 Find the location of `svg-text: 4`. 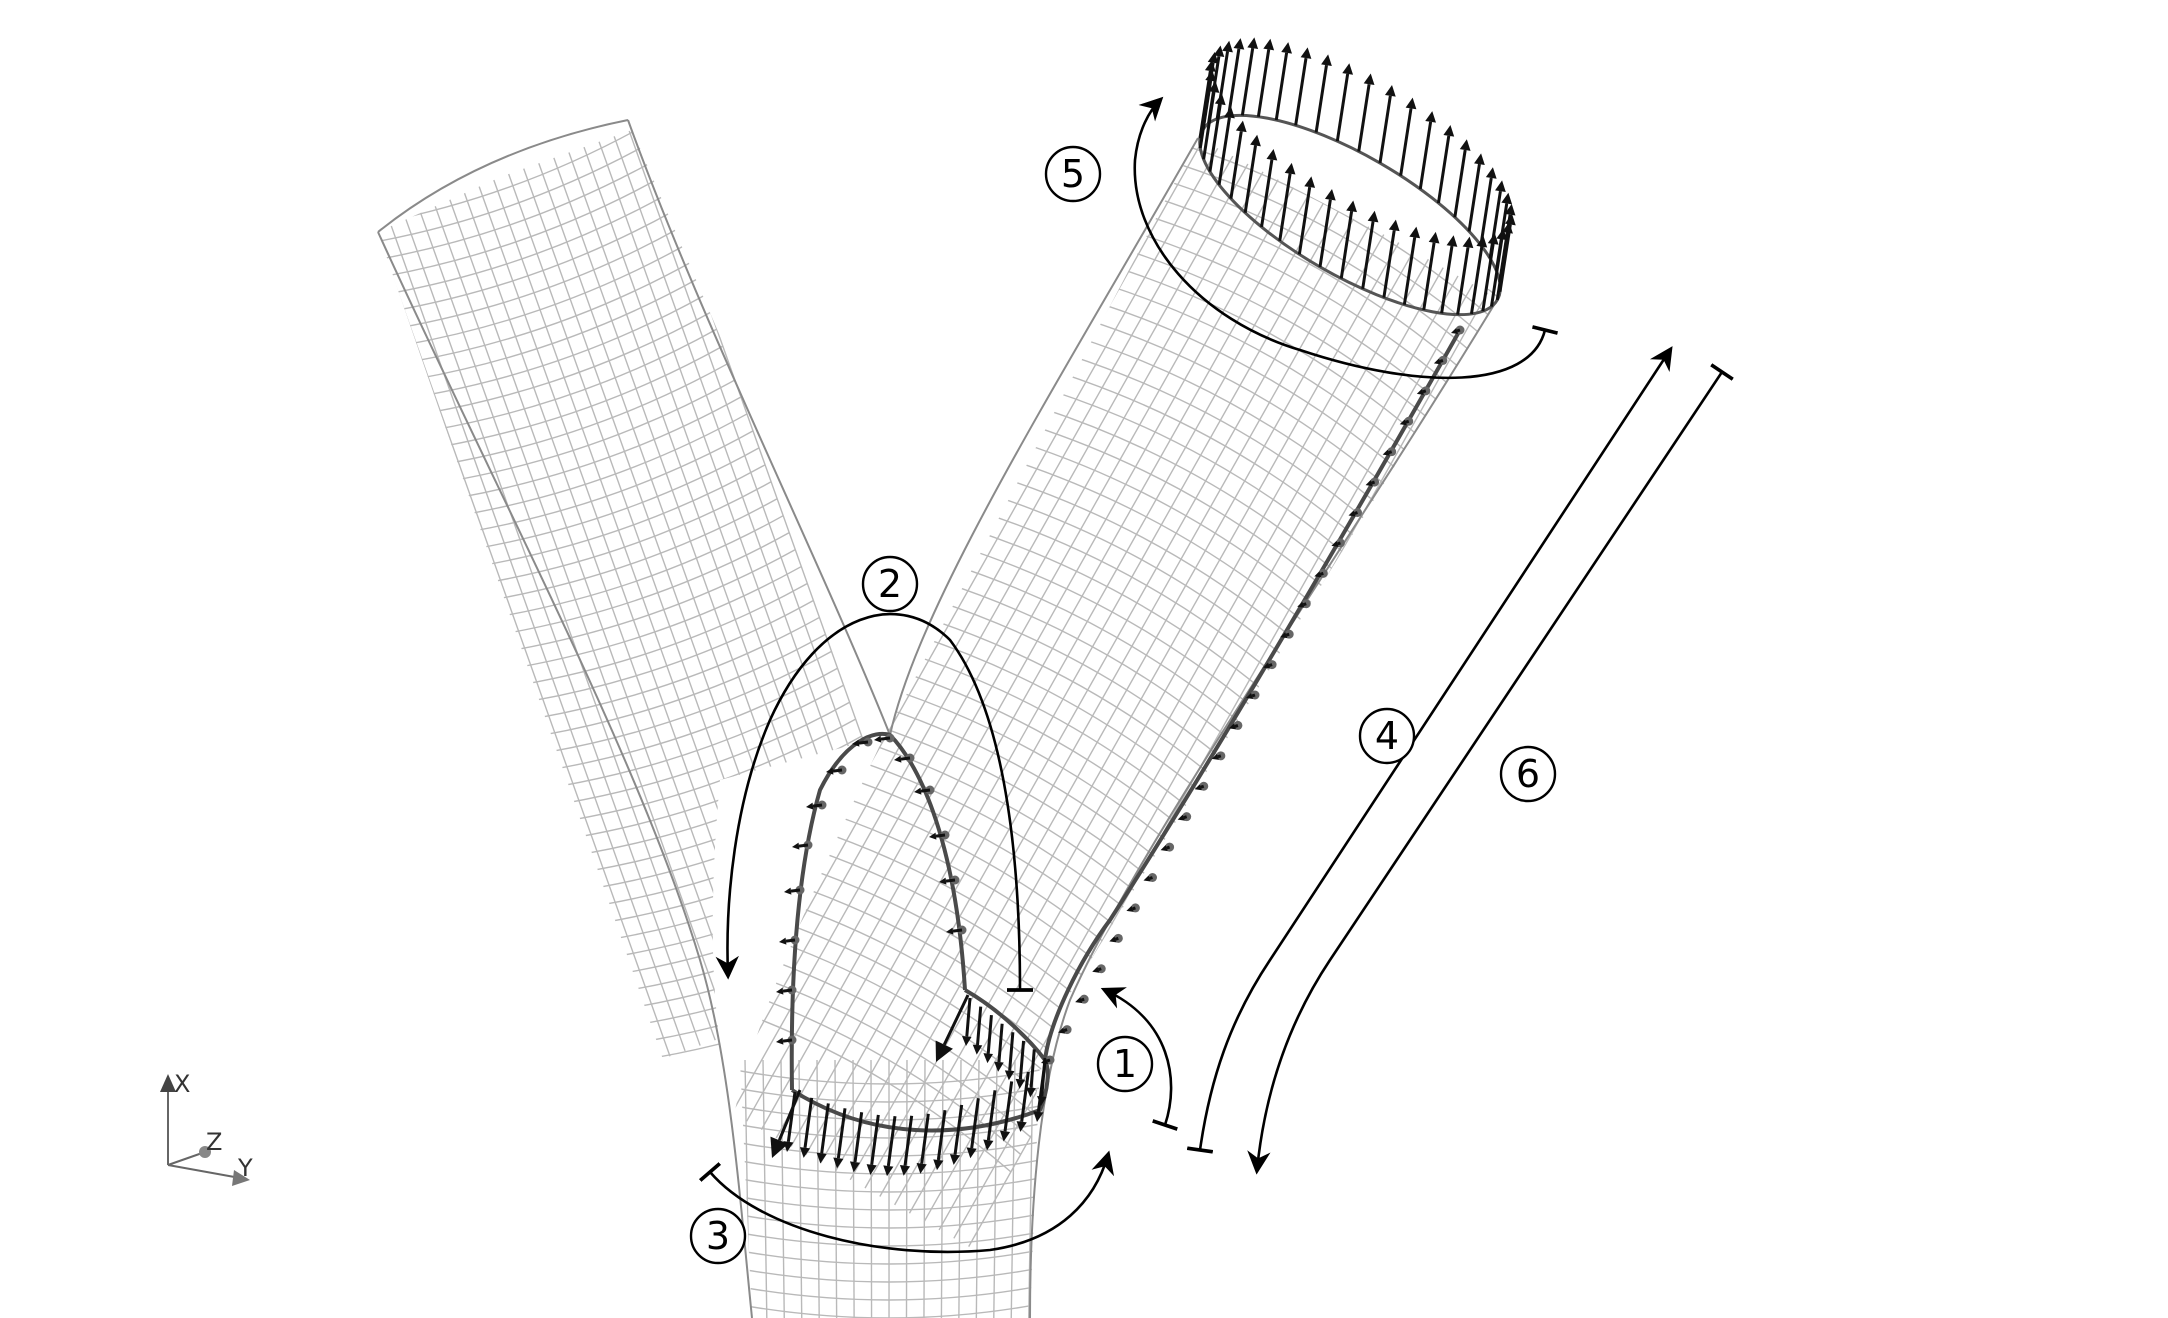

svg-text: 4 is located at coordinates (1387, 736).